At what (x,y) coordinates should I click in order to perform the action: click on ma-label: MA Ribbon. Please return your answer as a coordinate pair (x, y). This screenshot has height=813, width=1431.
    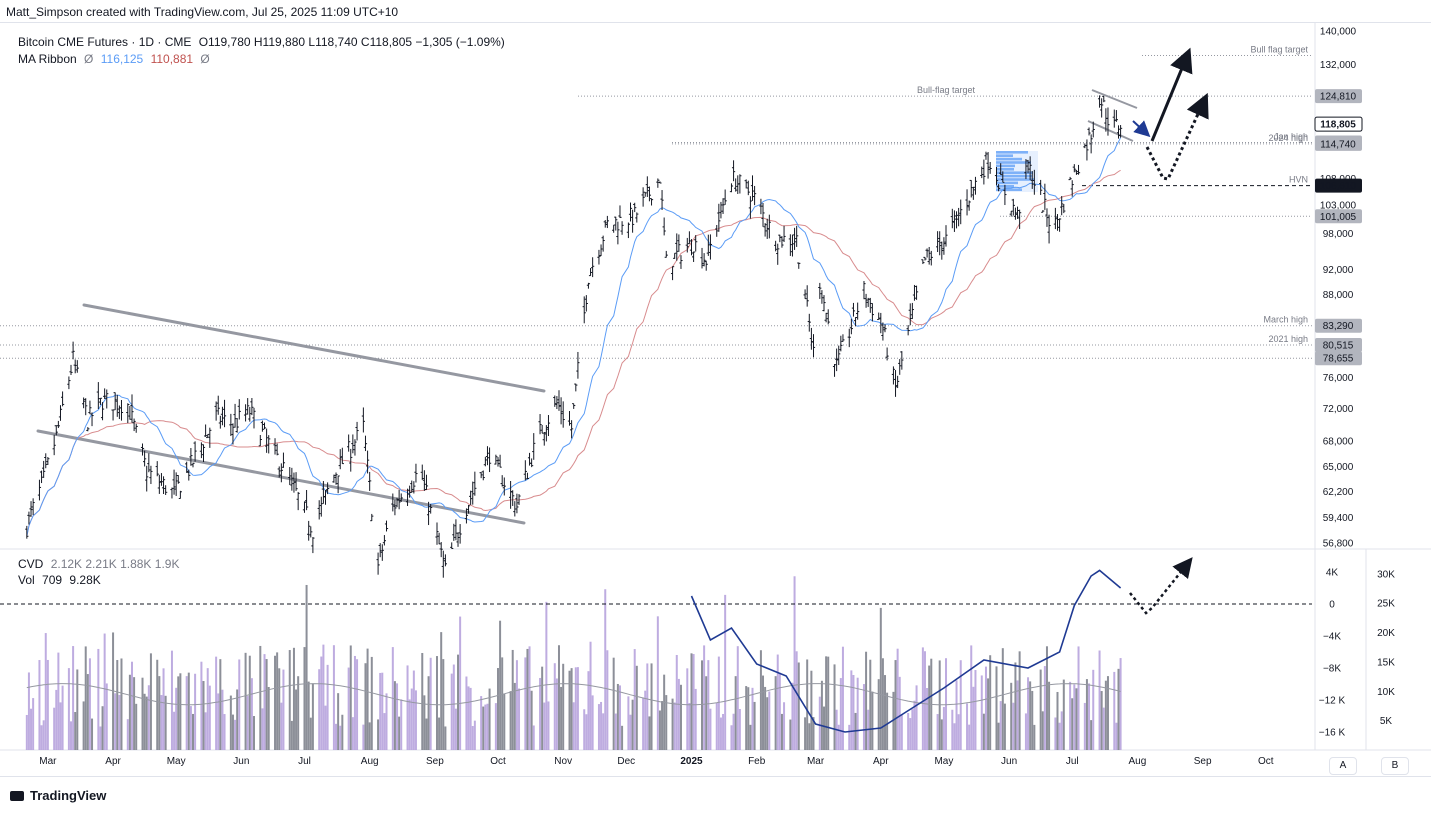
    Looking at the image, I should click on (47, 59).